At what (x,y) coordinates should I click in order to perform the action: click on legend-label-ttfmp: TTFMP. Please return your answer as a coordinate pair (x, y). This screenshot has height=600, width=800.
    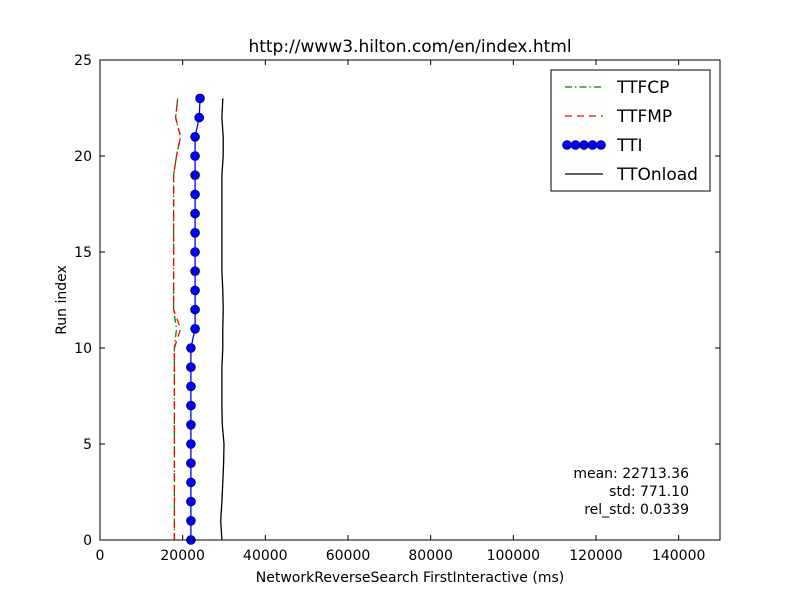
    Looking at the image, I should click on (644, 117).